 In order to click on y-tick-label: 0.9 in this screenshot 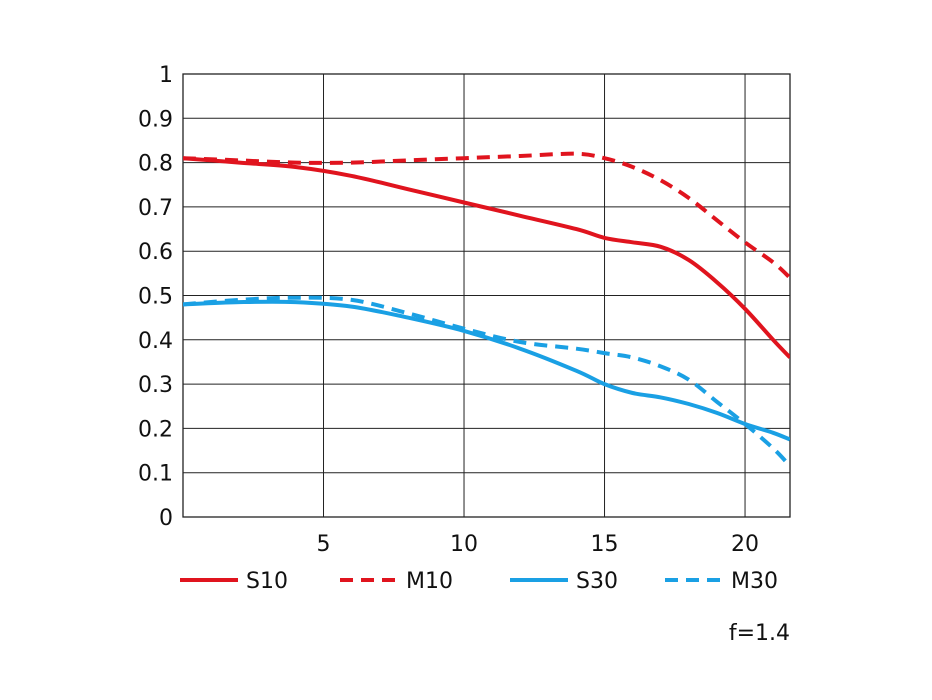, I will do `click(155, 119)`.